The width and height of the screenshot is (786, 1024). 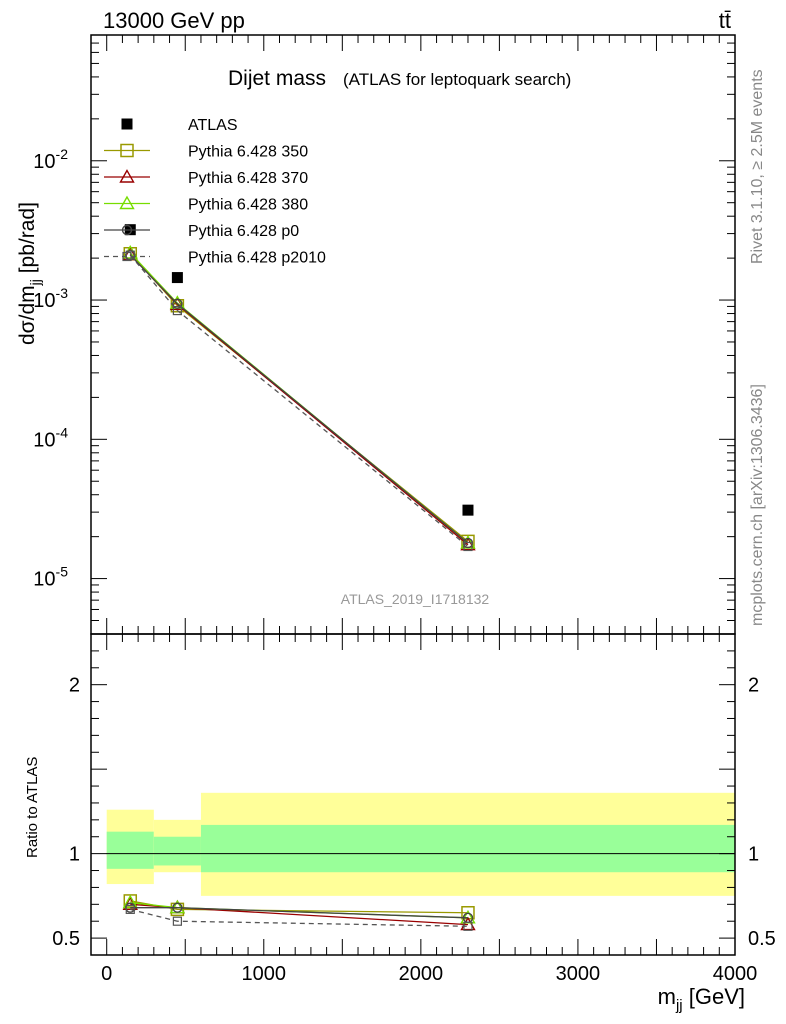 I want to click on plot-title: Dijet mass, so click(x=277, y=78).